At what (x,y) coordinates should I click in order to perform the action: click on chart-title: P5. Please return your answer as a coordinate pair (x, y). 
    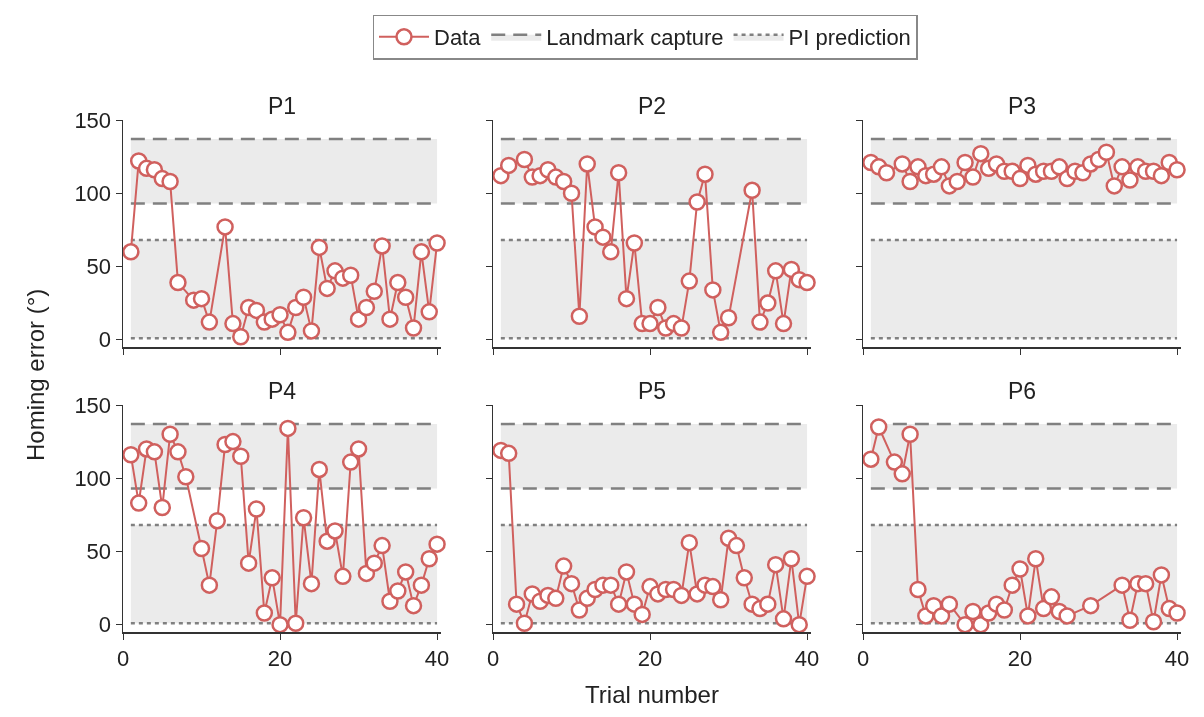
    Looking at the image, I should click on (652, 391).